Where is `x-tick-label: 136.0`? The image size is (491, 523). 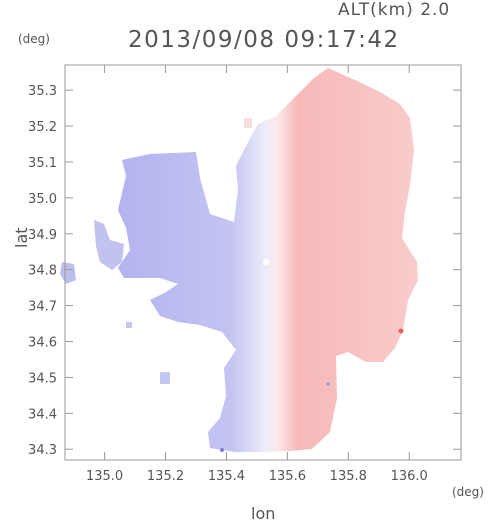
x-tick-label: 136.0 is located at coordinates (409, 476).